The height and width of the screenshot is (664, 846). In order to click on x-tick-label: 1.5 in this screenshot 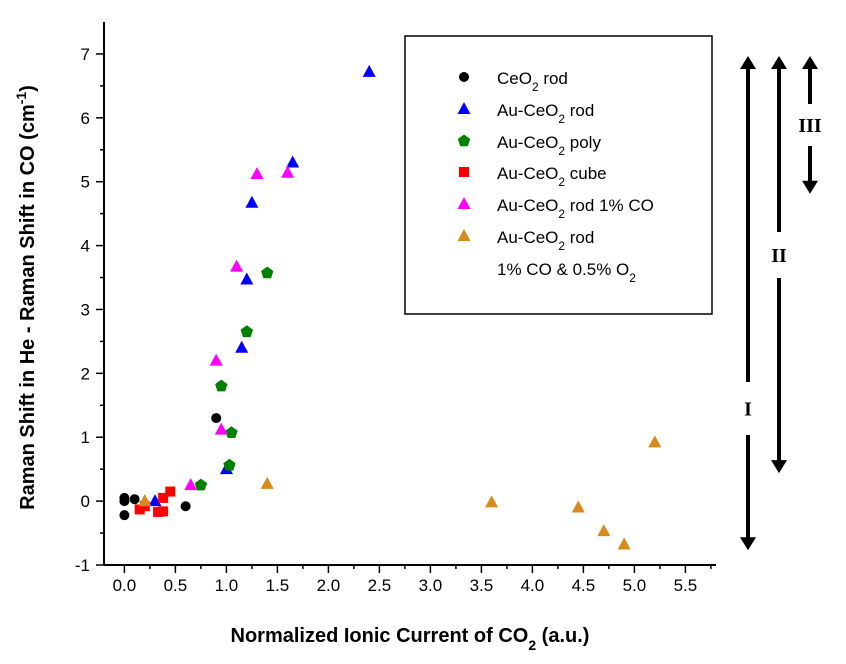, I will do `click(278, 585)`.